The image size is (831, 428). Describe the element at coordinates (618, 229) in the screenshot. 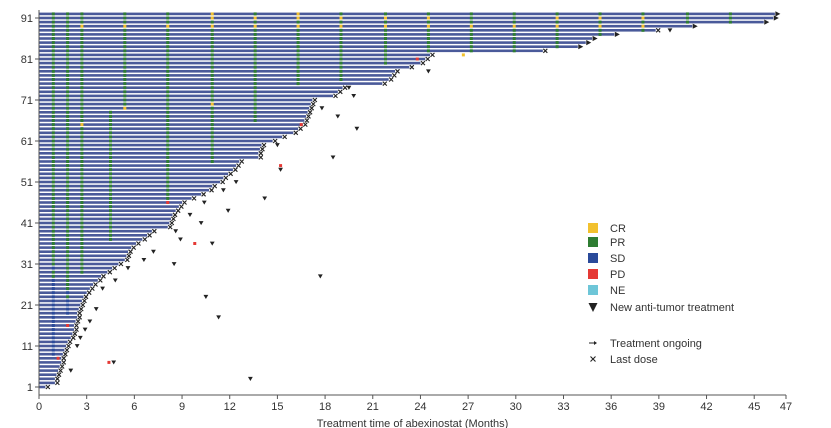

I see `legend-label: CR` at that location.